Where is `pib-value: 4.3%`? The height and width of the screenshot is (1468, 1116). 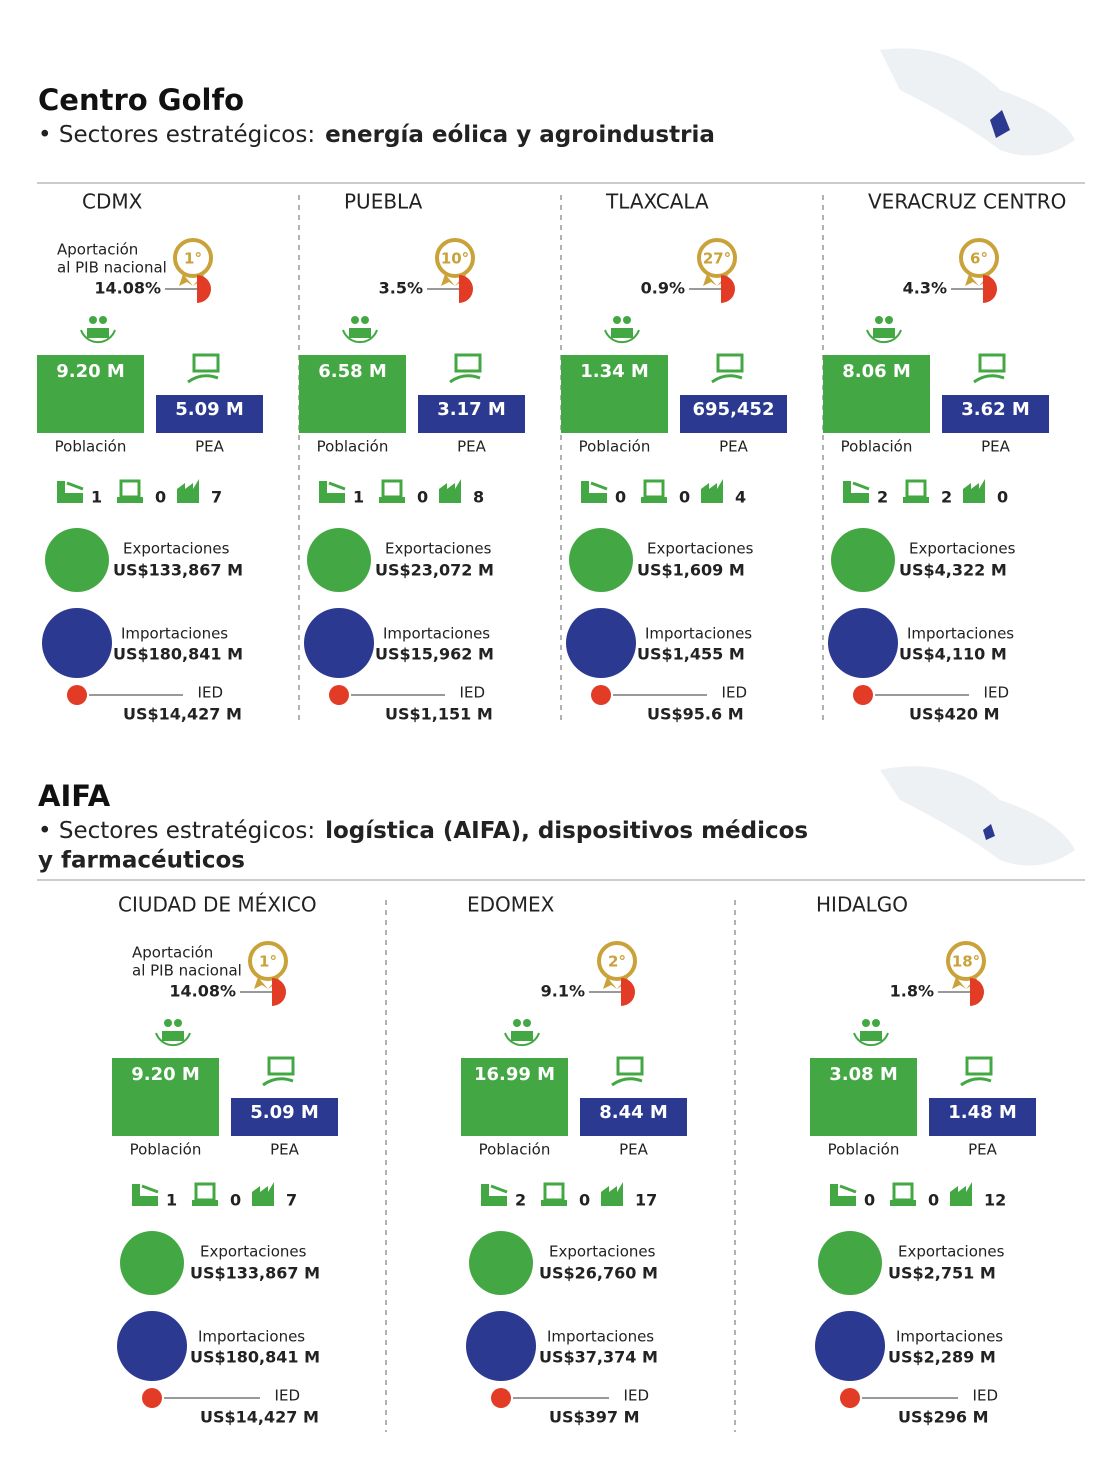 pib-value: 4.3% is located at coordinates (925, 288).